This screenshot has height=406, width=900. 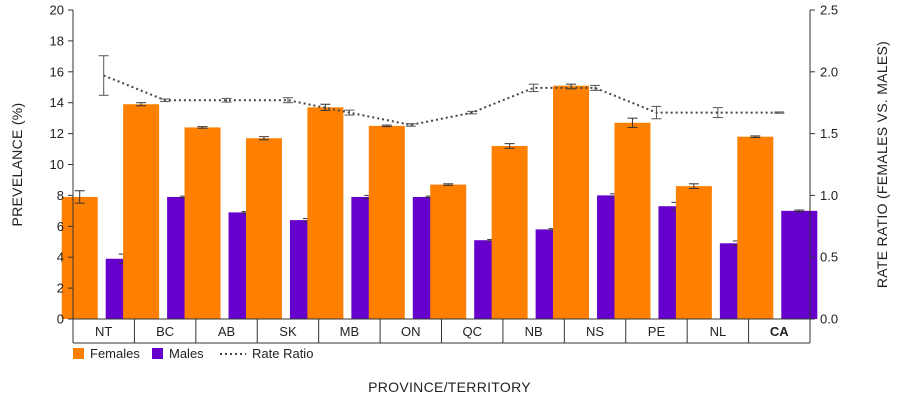 I want to click on legend-label-rate-ratio: Rate Ratio, so click(x=282, y=353).